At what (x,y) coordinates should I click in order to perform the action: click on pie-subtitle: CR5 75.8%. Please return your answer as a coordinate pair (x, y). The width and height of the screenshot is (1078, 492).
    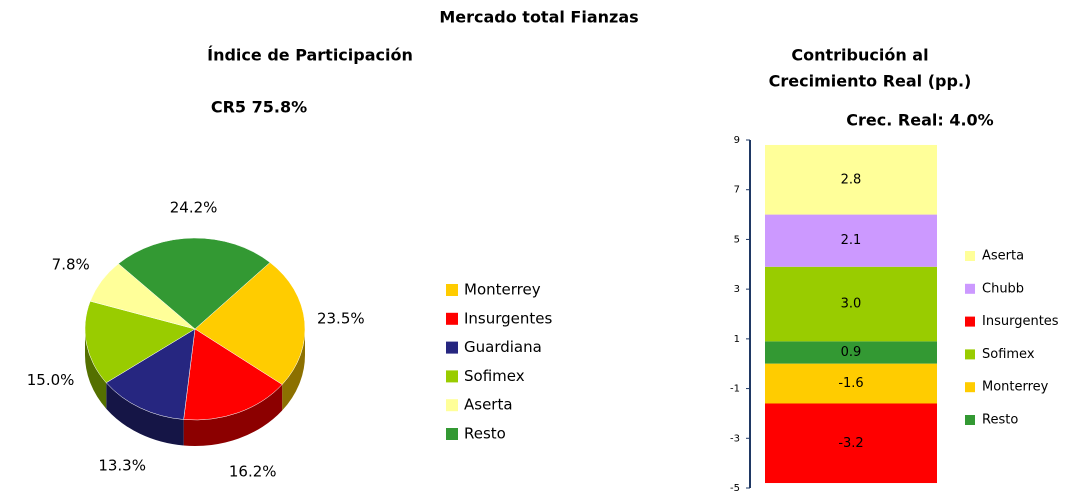
    Looking at the image, I should click on (259, 107).